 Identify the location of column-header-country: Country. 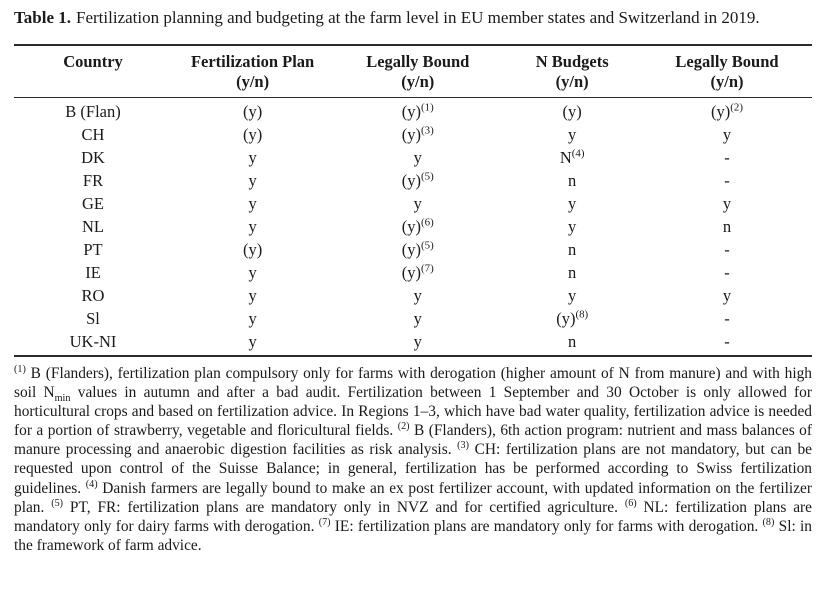
(93, 71).